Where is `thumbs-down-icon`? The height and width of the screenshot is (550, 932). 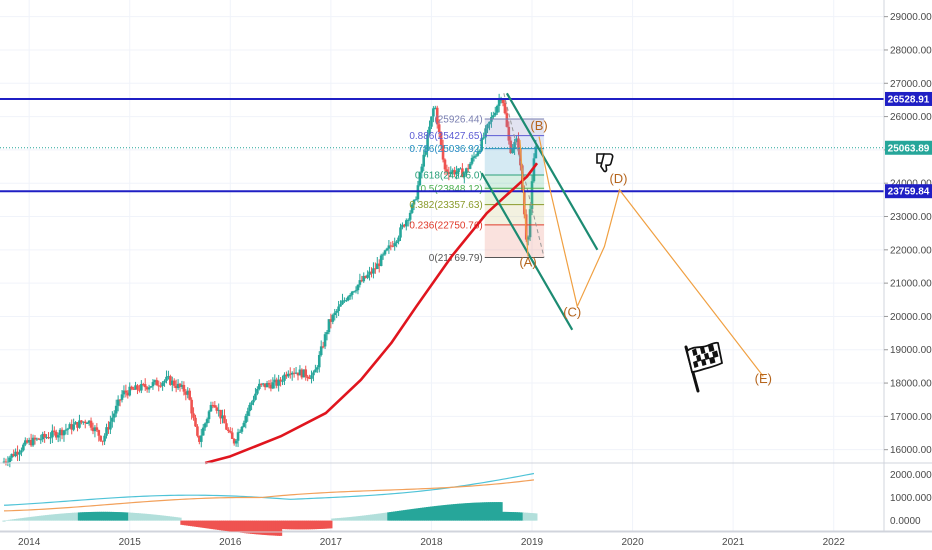
thumbs-down-icon is located at coordinates (605, 163).